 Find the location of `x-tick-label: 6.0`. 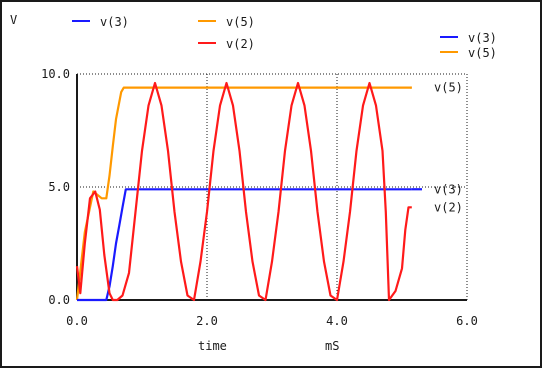

x-tick-label: 6.0 is located at coordinates (467, 321).